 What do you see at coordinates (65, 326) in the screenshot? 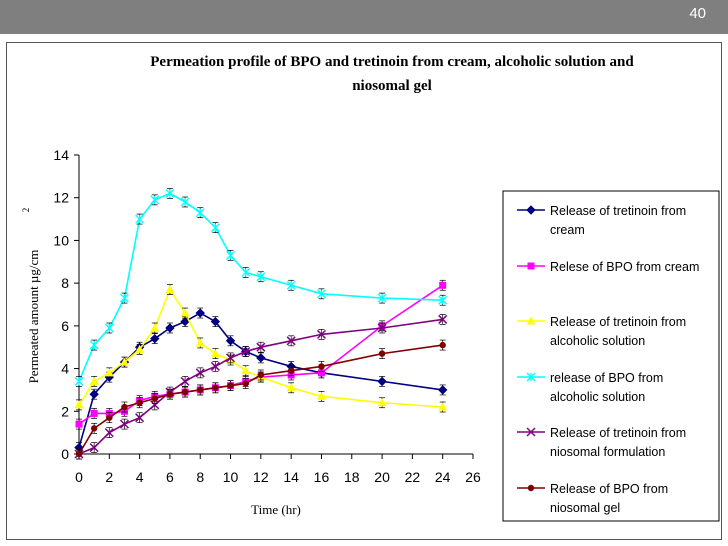
I see `y-tick-label: 6` at bounding box center [65, 326].